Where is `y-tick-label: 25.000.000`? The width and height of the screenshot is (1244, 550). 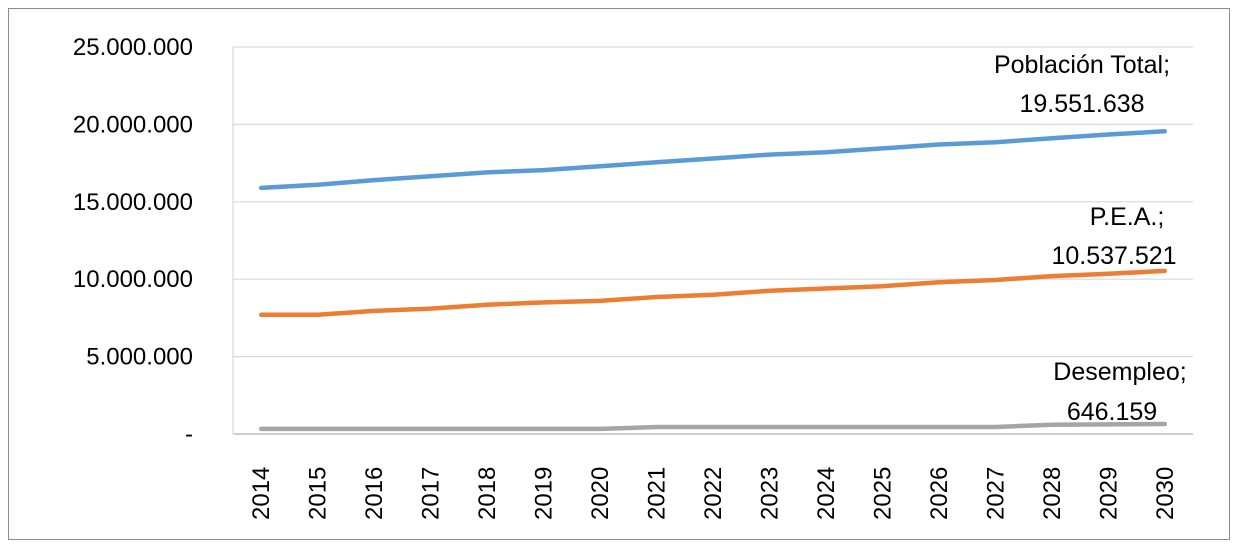 y-tick-label: 25.000.000 is located at coordinates (133, 47).